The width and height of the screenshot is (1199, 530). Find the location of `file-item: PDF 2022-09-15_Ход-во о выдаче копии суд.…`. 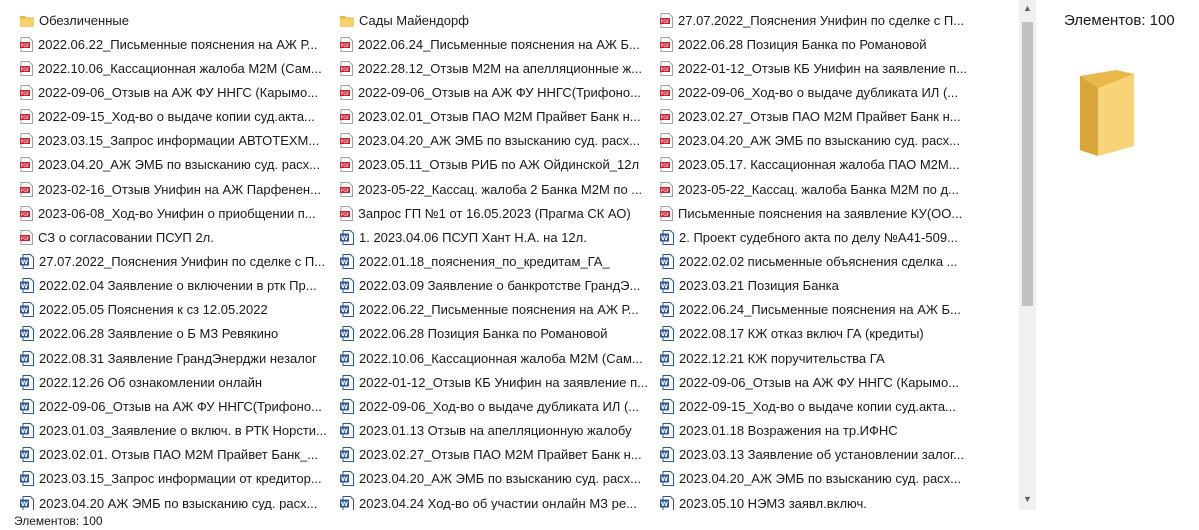

file-item: PDF 2022-09-15_Ход-во о выдаче копии суд.… is located at coordinates (175, 117).